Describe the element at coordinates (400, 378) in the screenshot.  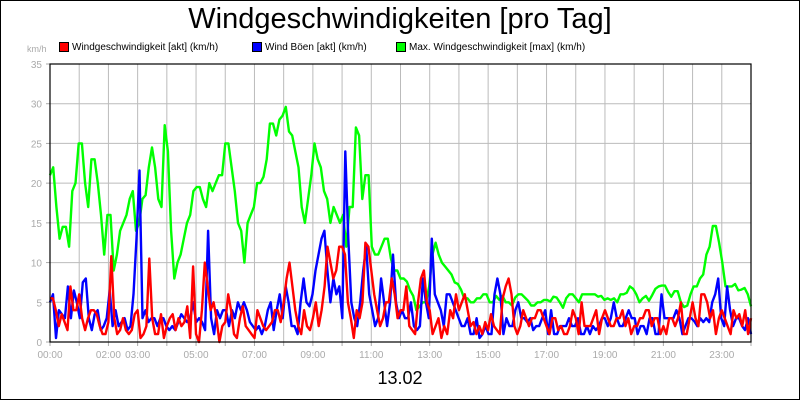
I see `x-axis-date-label: 13.02` at that location.